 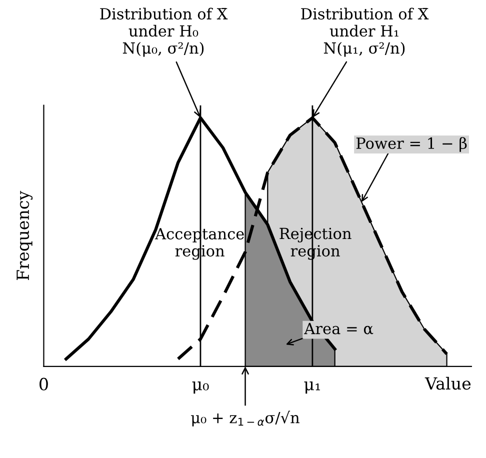 What do you see at coordinates (447, 383) in the screenshot?
I see `x-axis-title: Value` at bounding box center [447, 383].